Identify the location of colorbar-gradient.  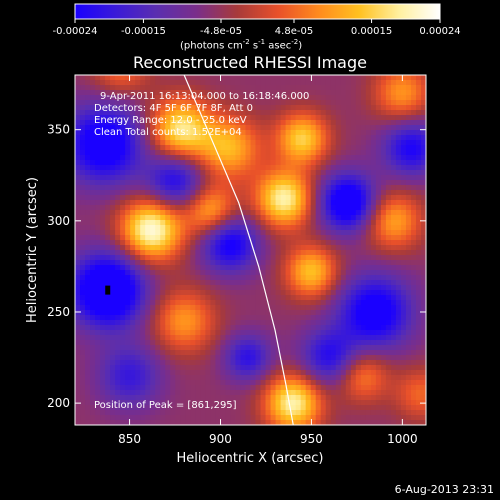
(257, 11).